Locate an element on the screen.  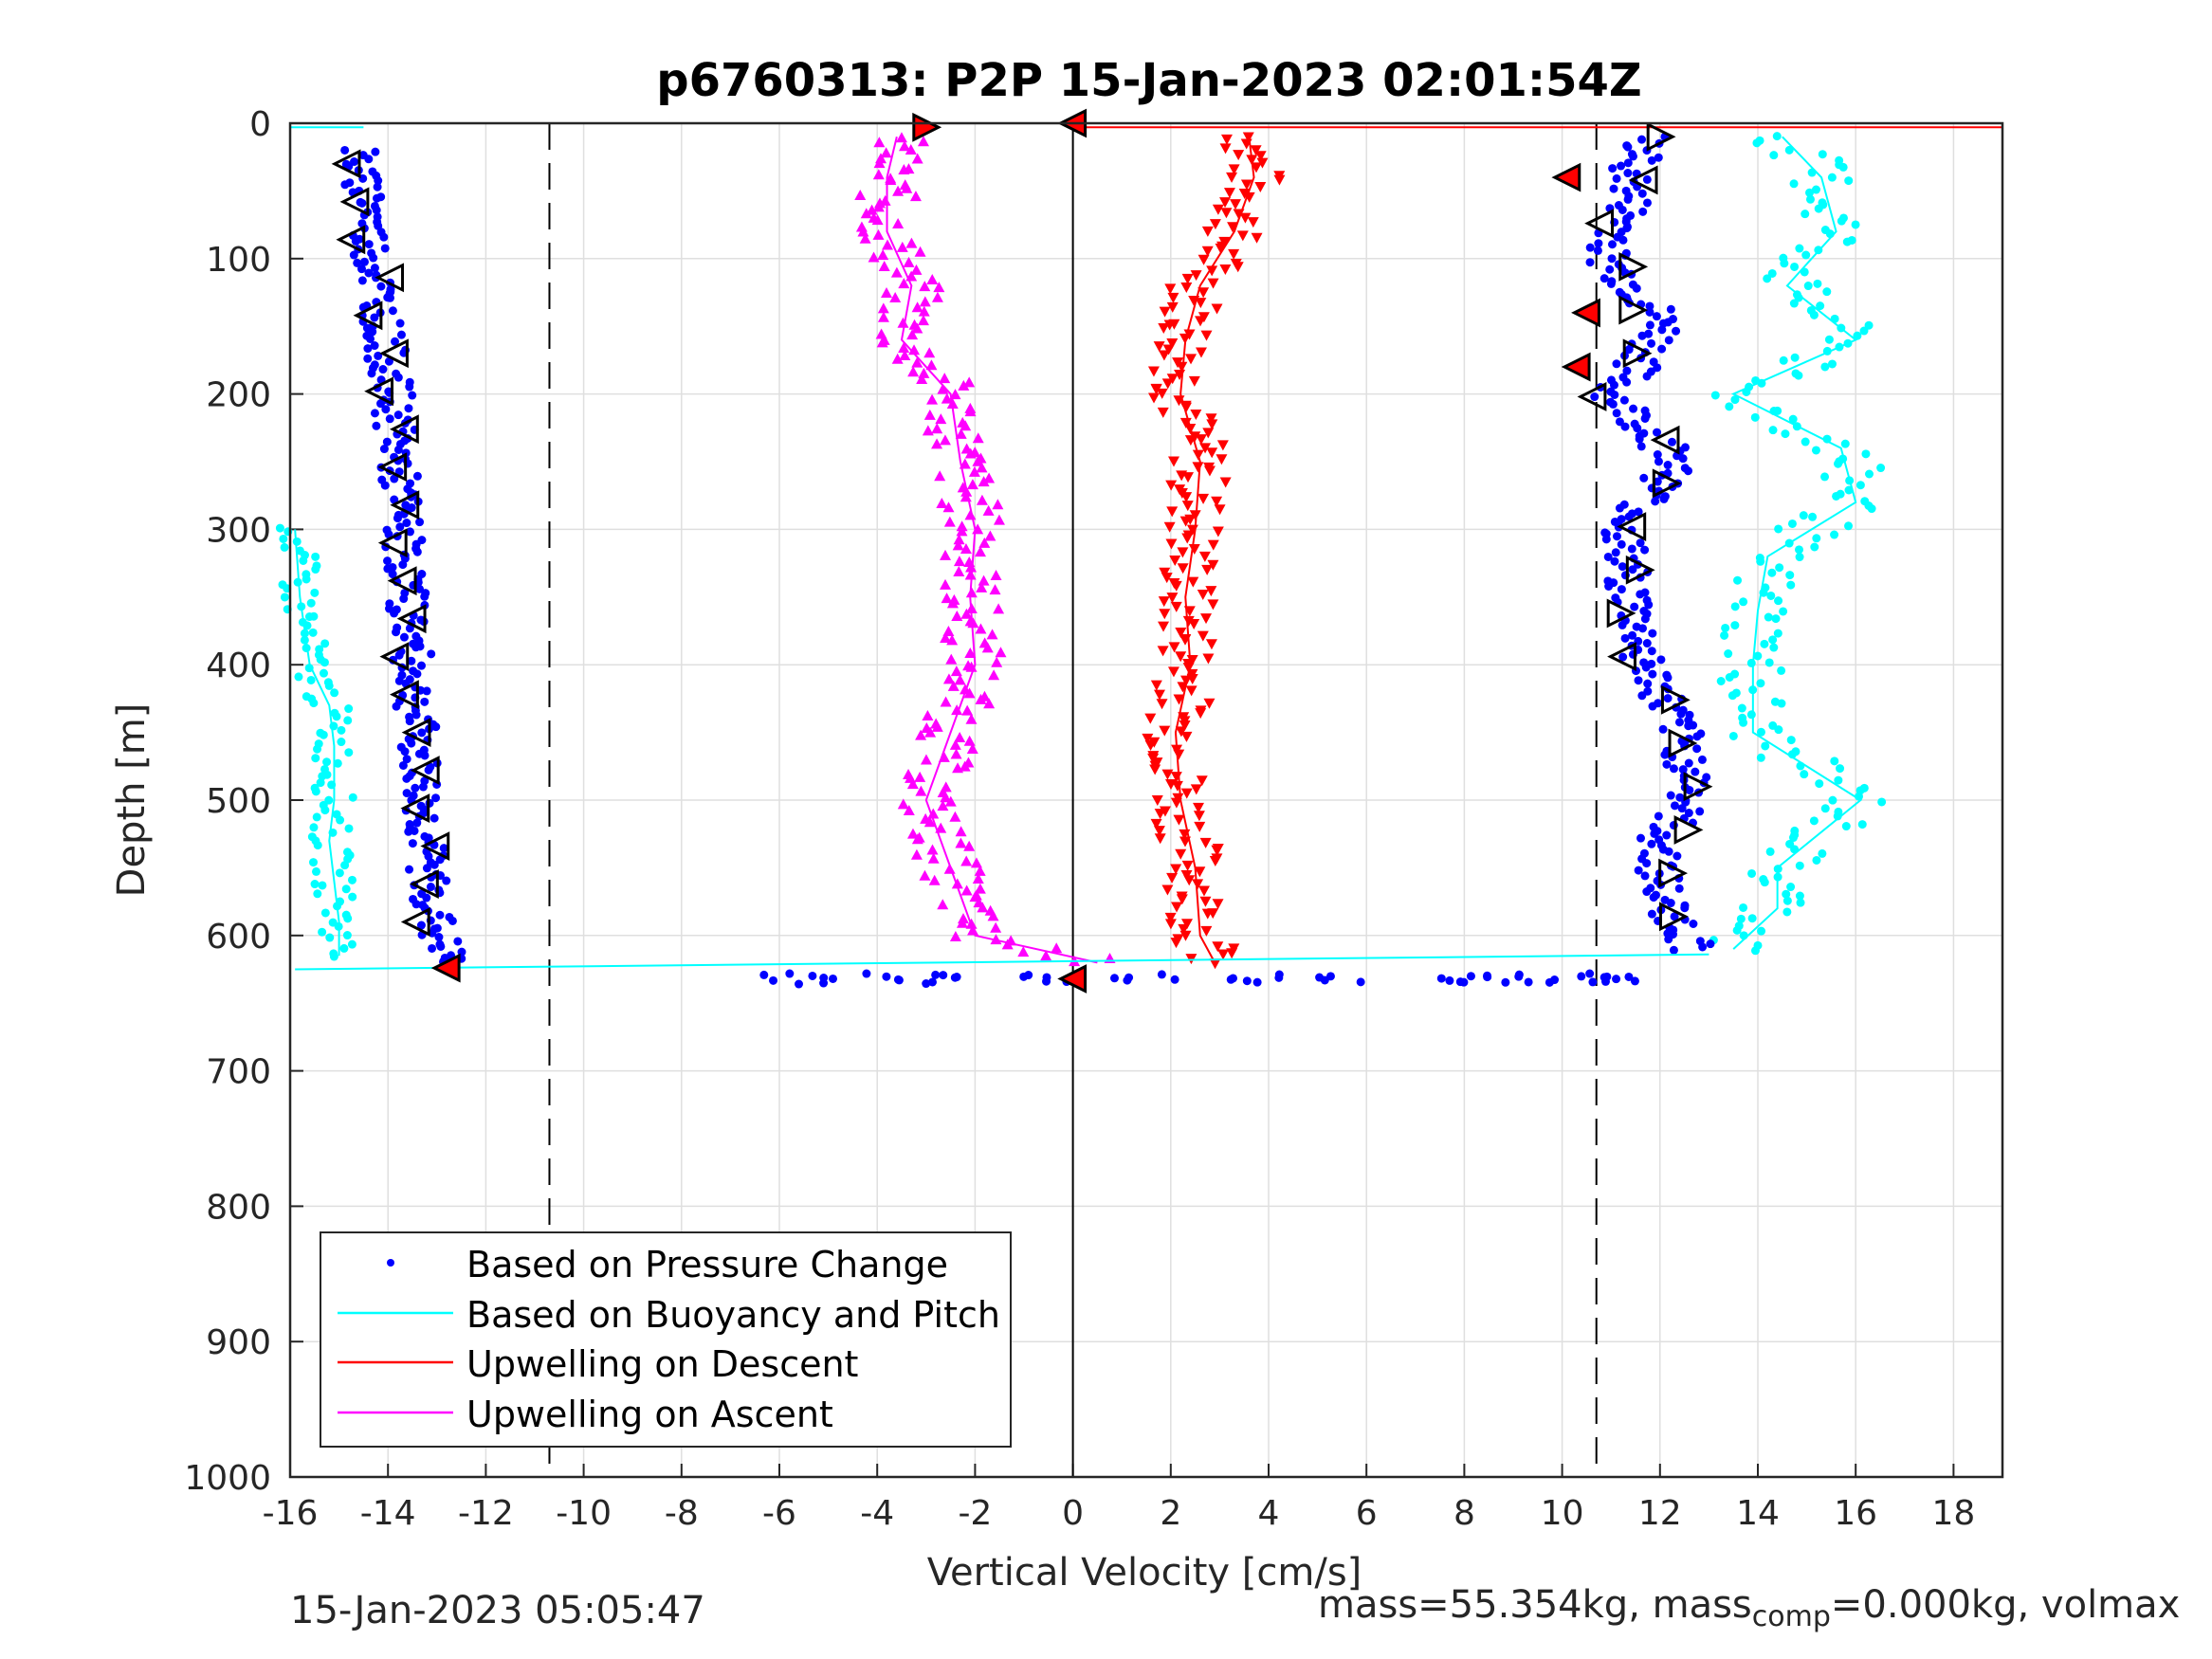
surface-ascent-marker is located at coordinates (927, 127).